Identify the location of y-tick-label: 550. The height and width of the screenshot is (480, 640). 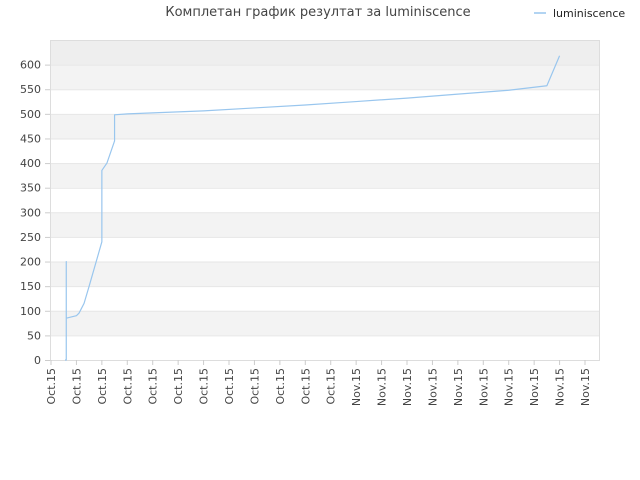
(30, 89).